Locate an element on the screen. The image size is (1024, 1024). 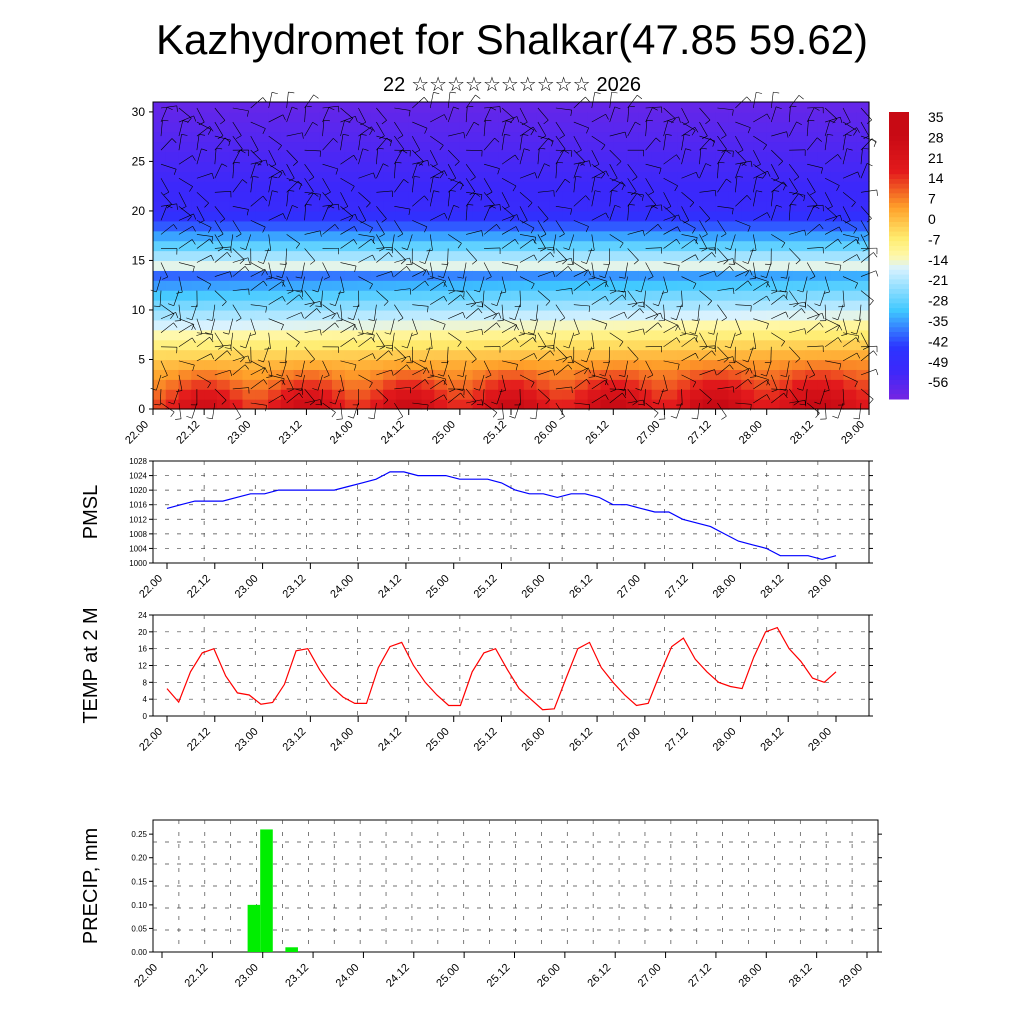
pmsl-tick-label: 27.00 is located at coordinates (629, 587).